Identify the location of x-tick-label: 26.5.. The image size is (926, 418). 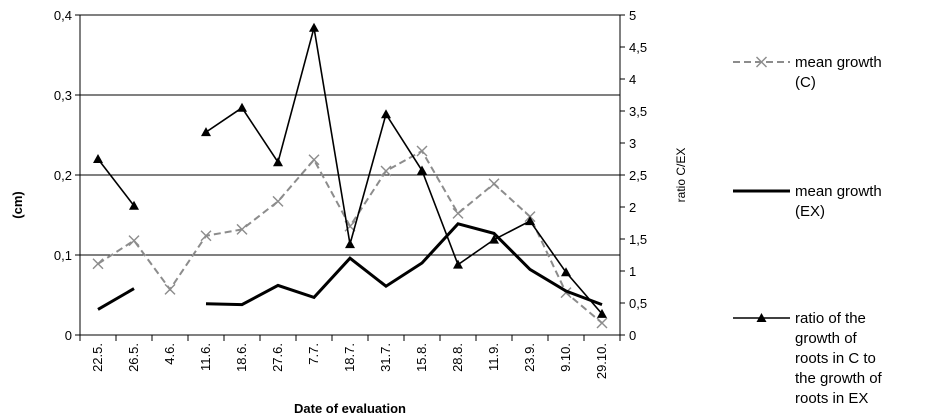
(133, 357).